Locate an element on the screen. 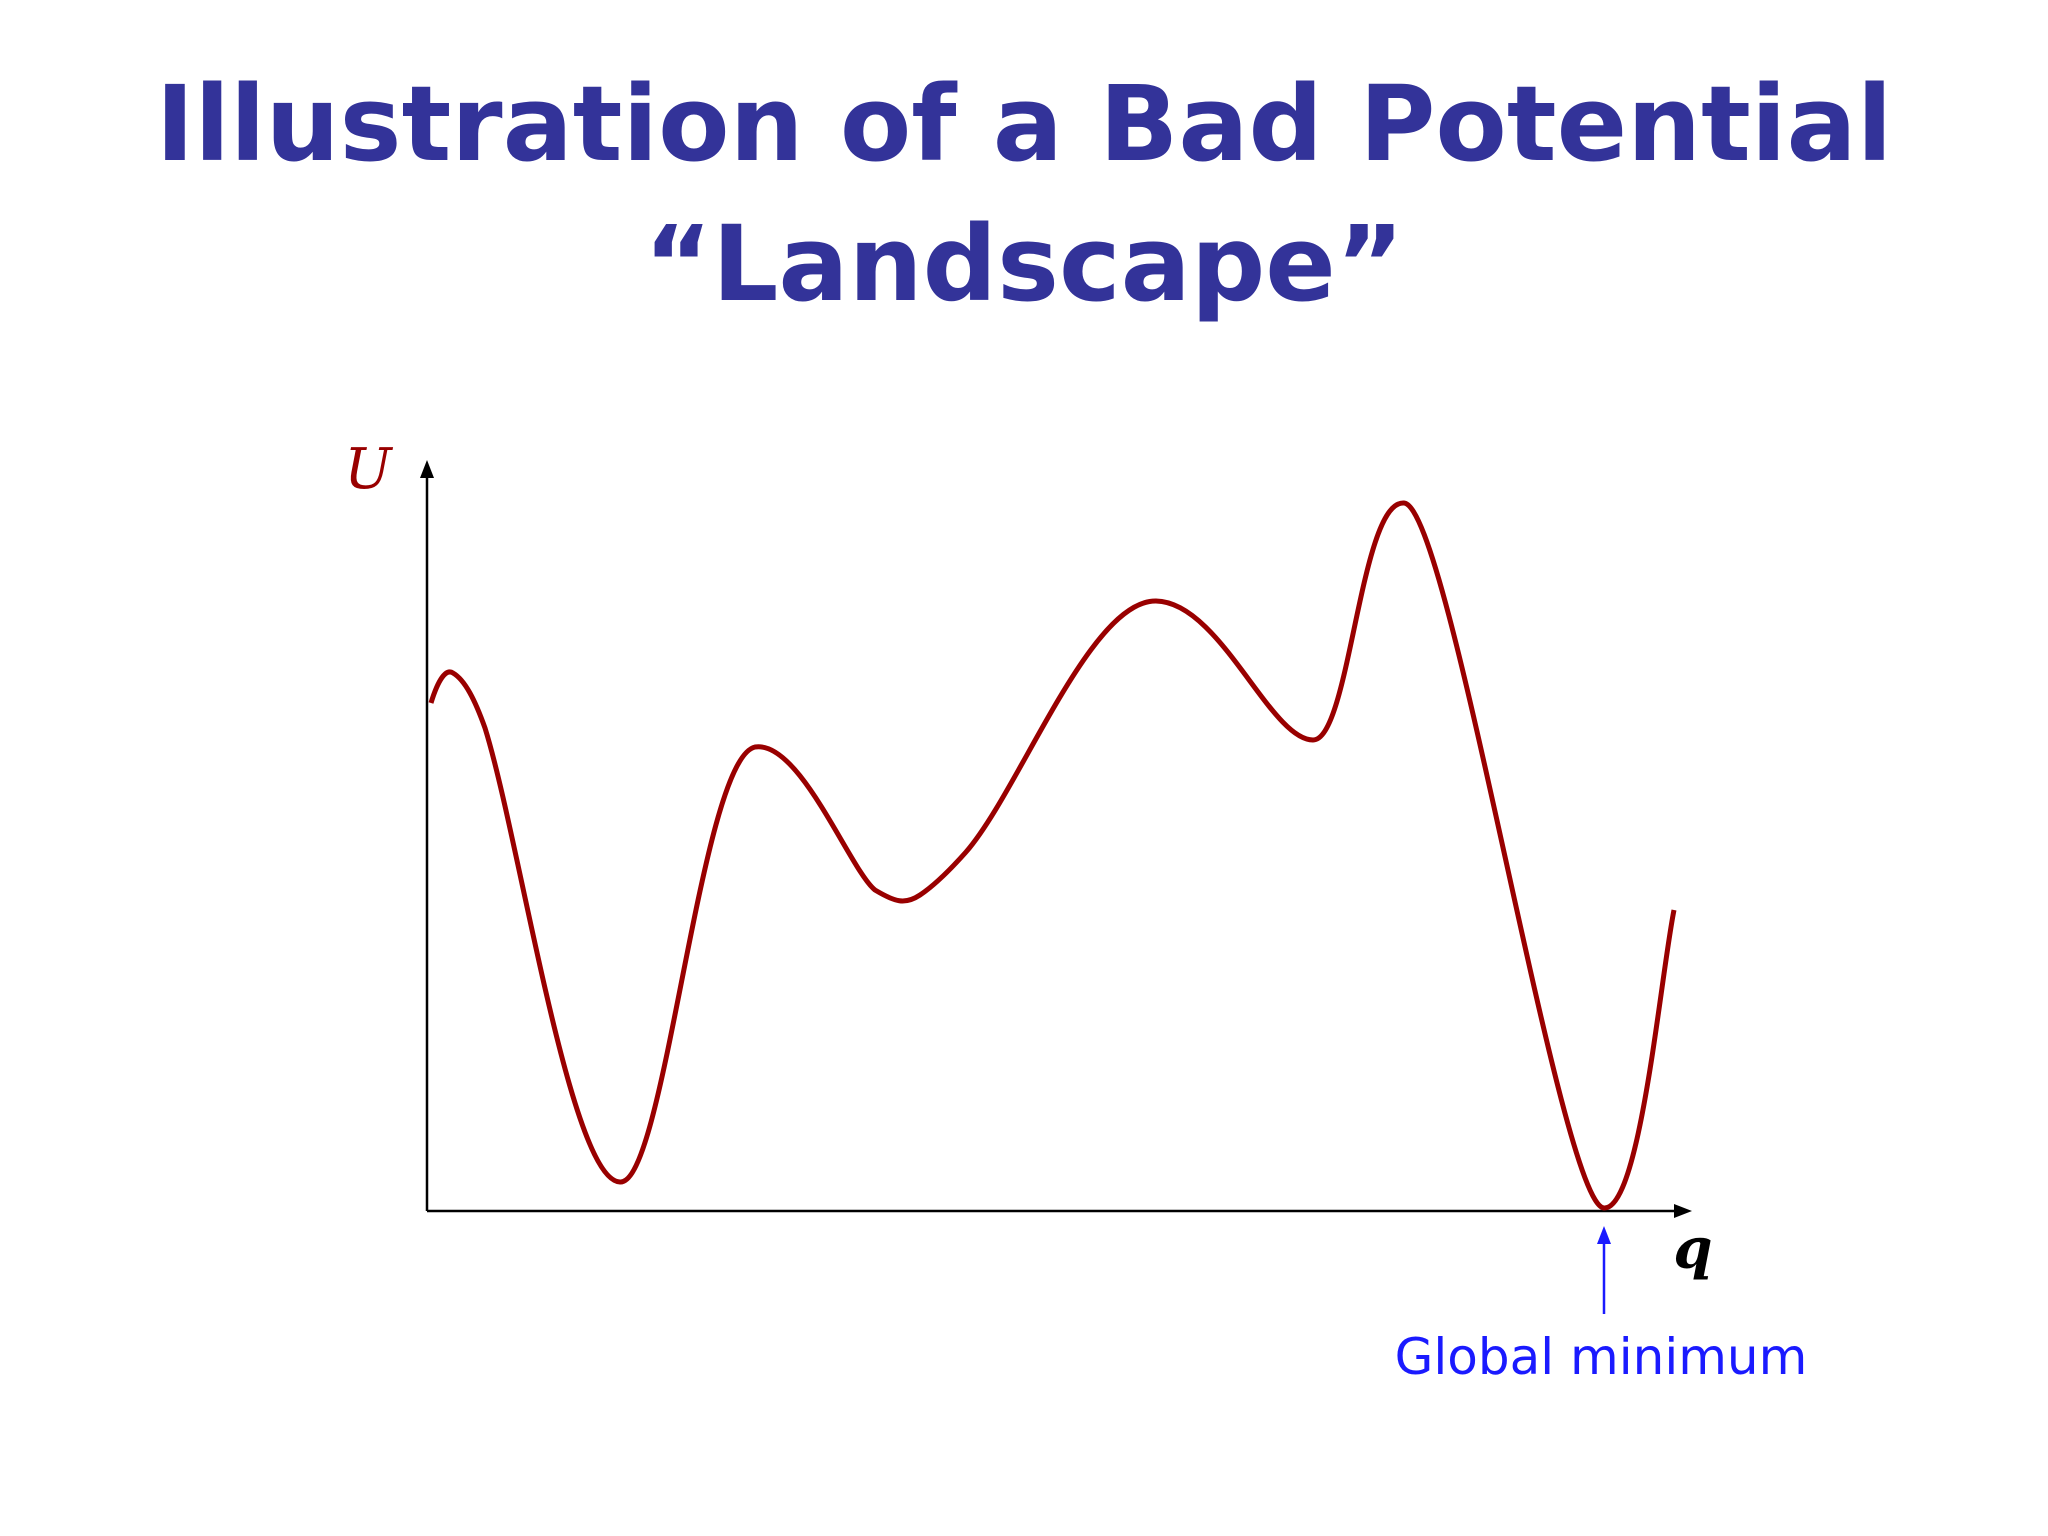 The width and height of the screenshot is (2048, 1536). title-line: Illustration of a Bad Potential is located at coordinates (1024, 124).